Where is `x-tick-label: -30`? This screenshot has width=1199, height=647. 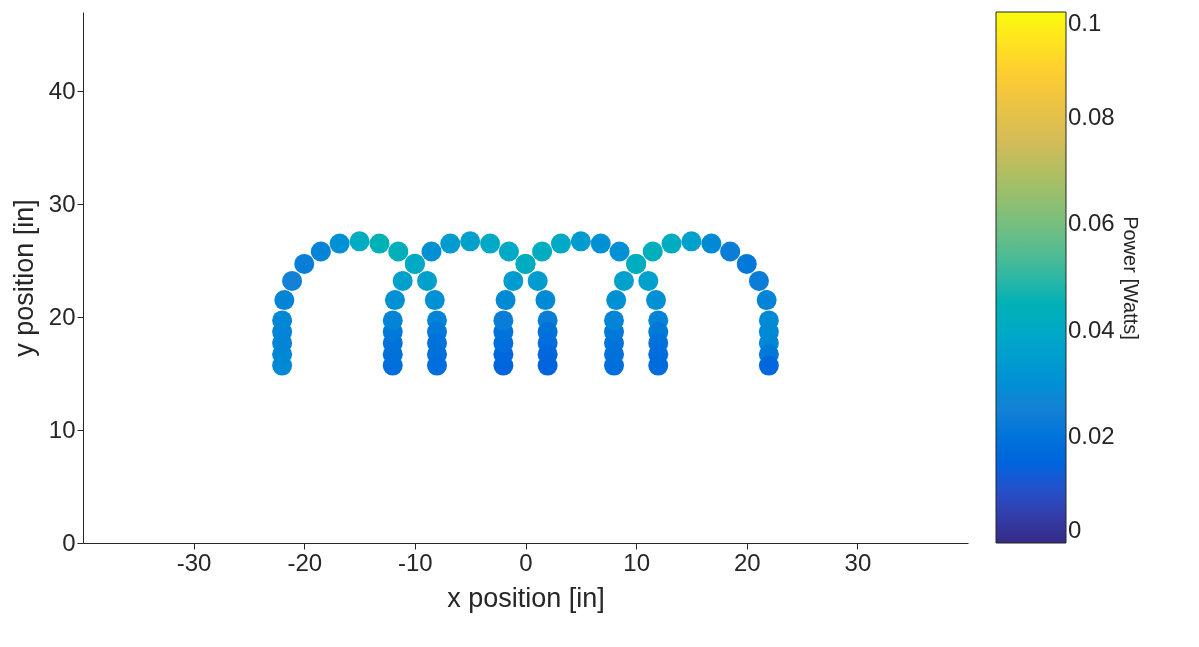 x-tick-label: -30 is located at coordinates (194, 562).